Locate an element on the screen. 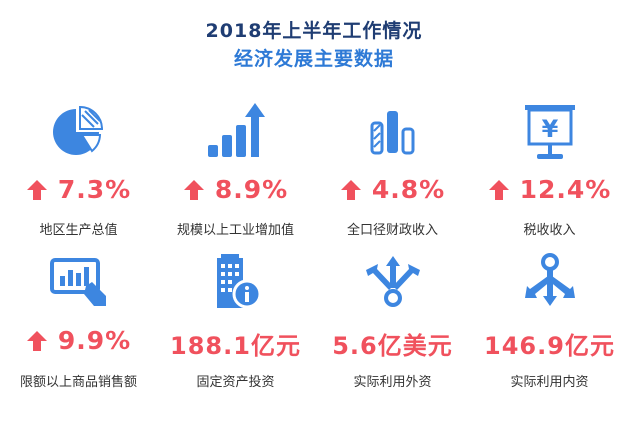 The width and height of the screenshot is (628, 430). indicator-label: 实际利用外资 is located at coordinates (392, 382).